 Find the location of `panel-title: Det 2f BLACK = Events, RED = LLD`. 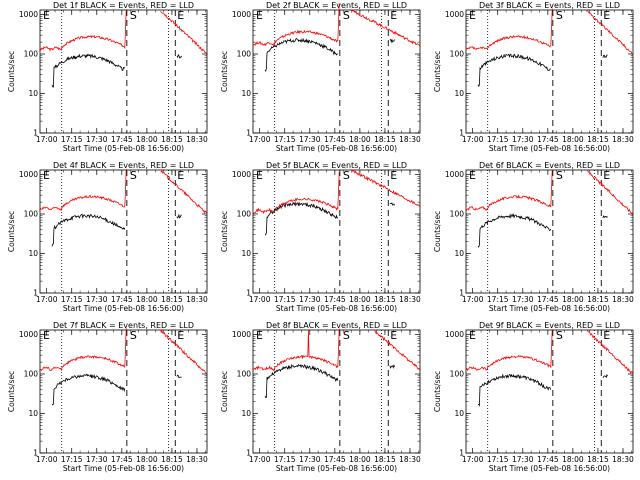

panel-title: Det 2f BLACK = Events, RED = LLD is located at coordinates (336, 5).